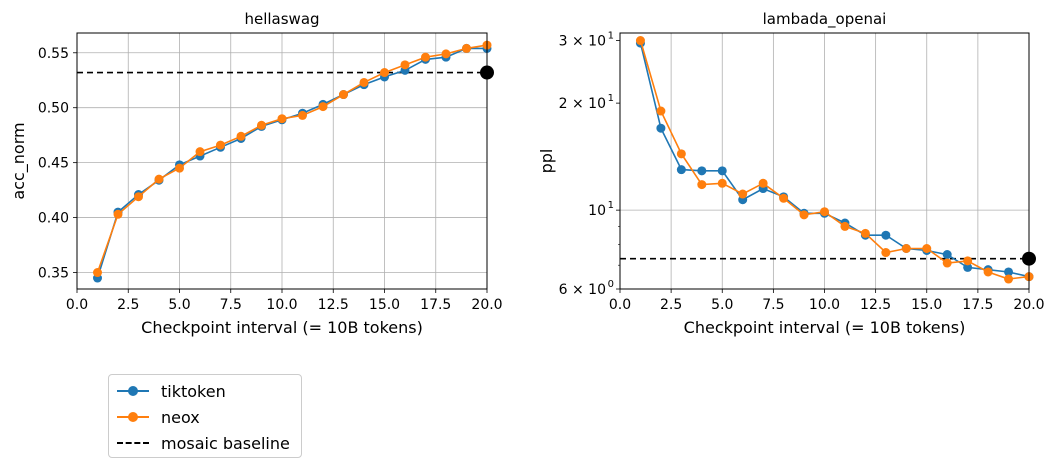 The width and height of the screenshot is (1056, 468). I want to click on legend-swatch-baseline, so click(133, 443).